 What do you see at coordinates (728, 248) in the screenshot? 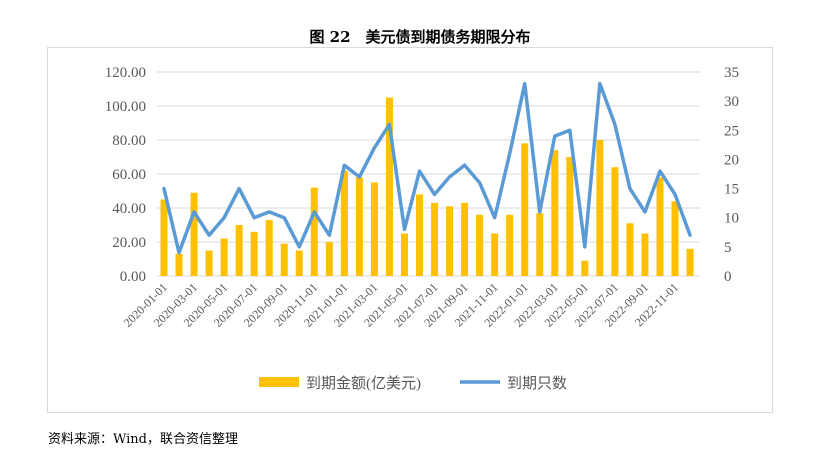
I see `y-right-tick-label: 5` at bounding box center [728, 248].